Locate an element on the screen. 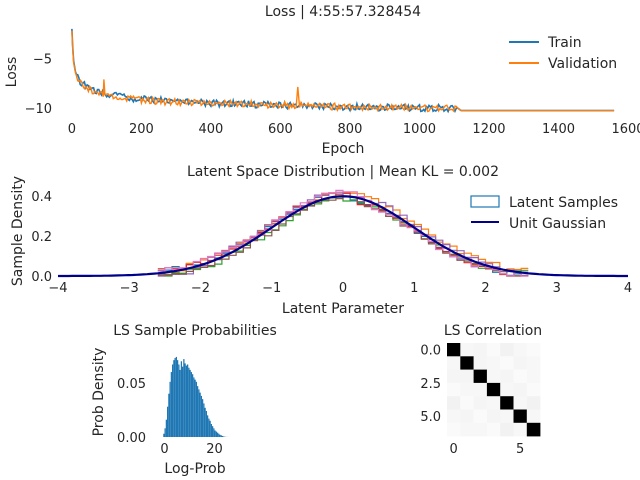 This screenshot has width=640, height=480. prob-x-axis-label: Log-Prob is located at coordinates (194, 469).